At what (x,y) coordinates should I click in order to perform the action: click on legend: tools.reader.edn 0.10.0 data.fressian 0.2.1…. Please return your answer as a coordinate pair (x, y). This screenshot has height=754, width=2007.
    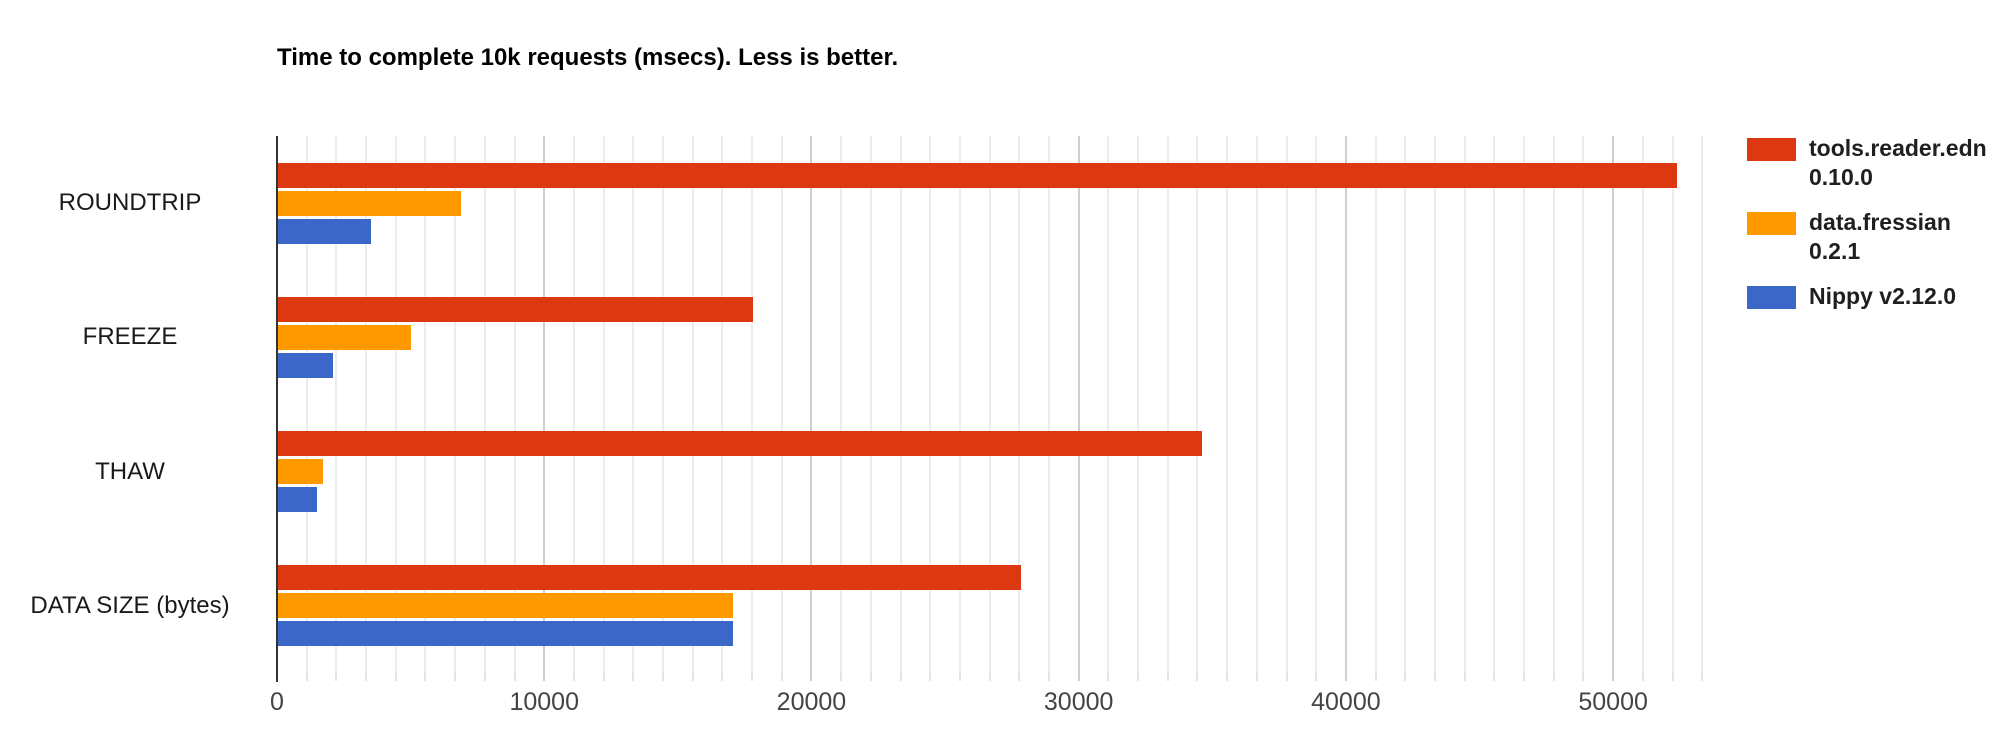
    Looking at the image, I should click on (1874, 222).